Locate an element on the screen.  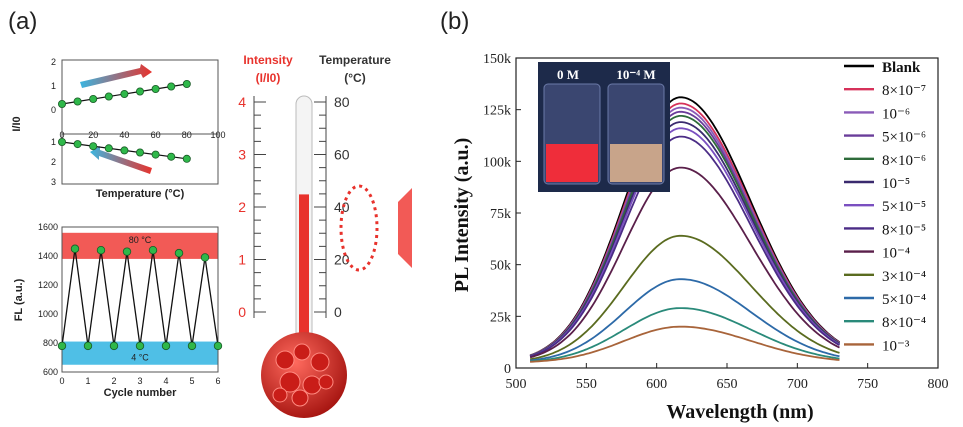
temperature-title: Temperature is located at coordinates (355, 60).